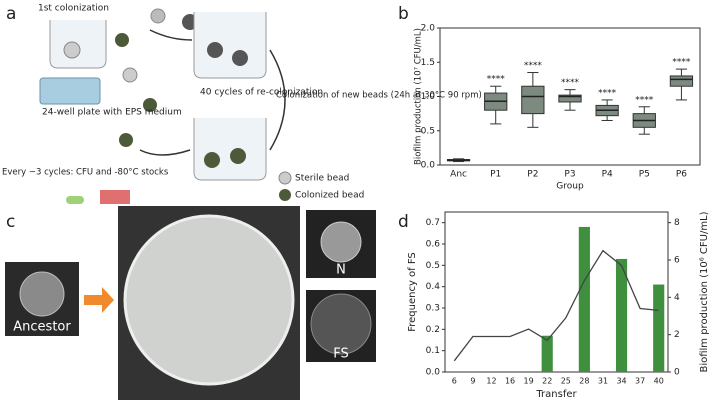  Describe the element at coordinates (419, 96) in the screenshot. I see `y-axis-title: Biofilm production (10⁷ CFU/mL)` at that location.